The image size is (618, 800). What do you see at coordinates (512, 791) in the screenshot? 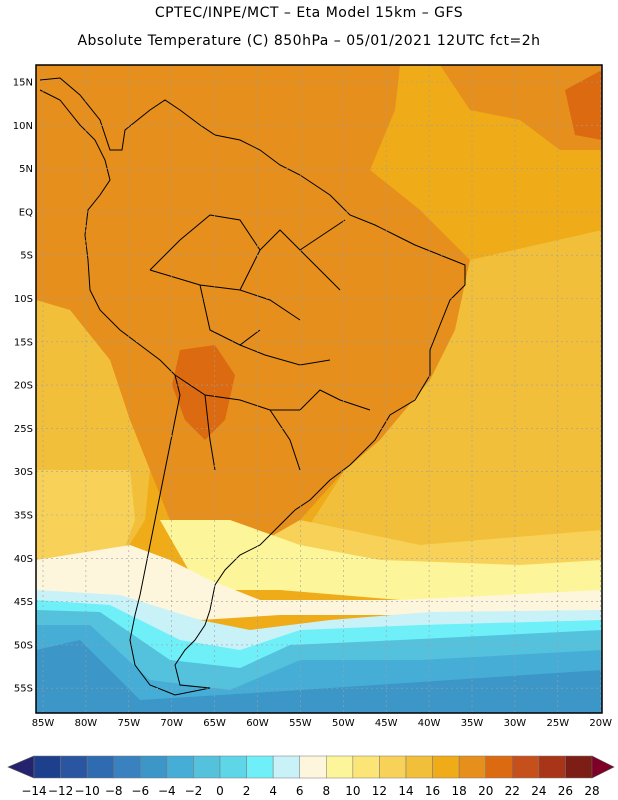
I see `colorbar-label: 22` at bounding box center [512, 791].